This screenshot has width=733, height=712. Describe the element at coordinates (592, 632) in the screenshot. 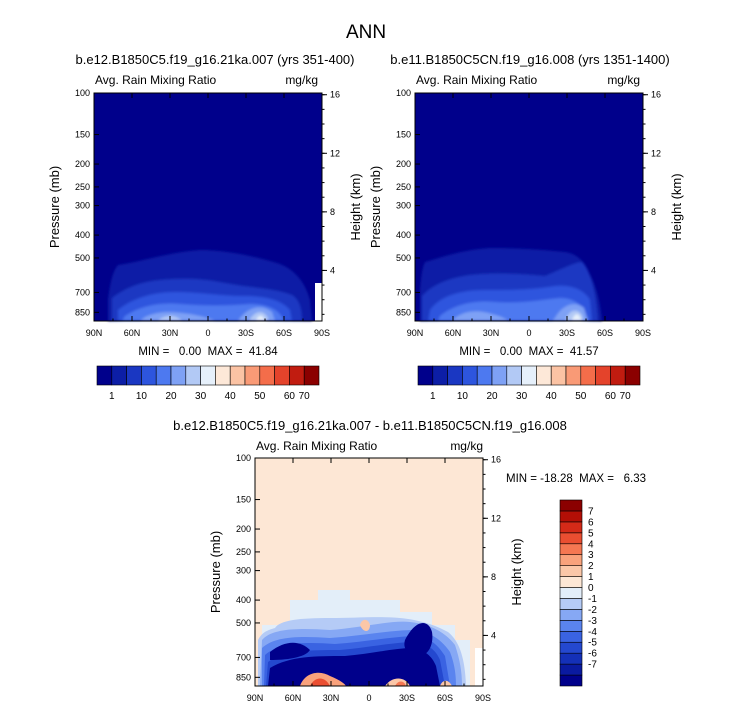

I see `panel-diff-colorbar-label: -4` at that location.